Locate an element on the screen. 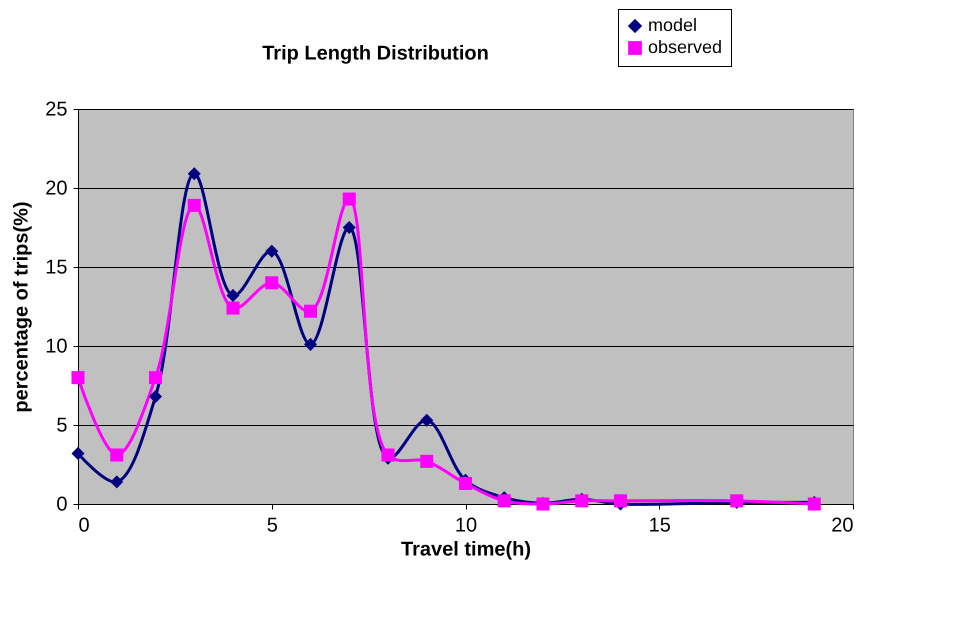  y-tick-label: 5 is located at coordinates (62, 425).